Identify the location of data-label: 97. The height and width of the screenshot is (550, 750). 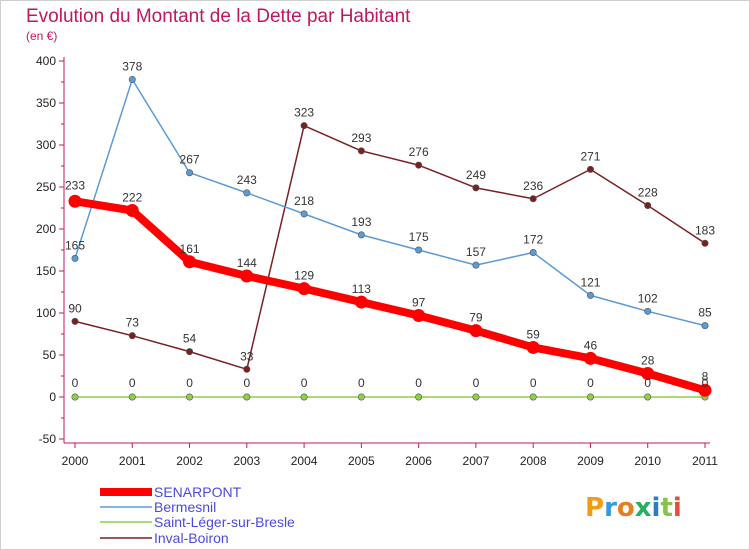
(419, 303).